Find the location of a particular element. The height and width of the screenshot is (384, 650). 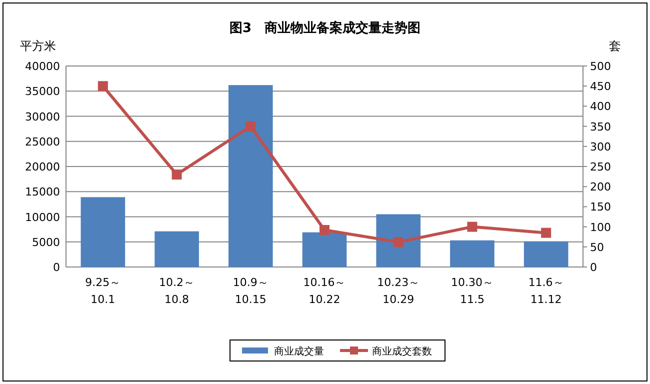

y2-axis-title: 套 is located at coordinates (615, 46).